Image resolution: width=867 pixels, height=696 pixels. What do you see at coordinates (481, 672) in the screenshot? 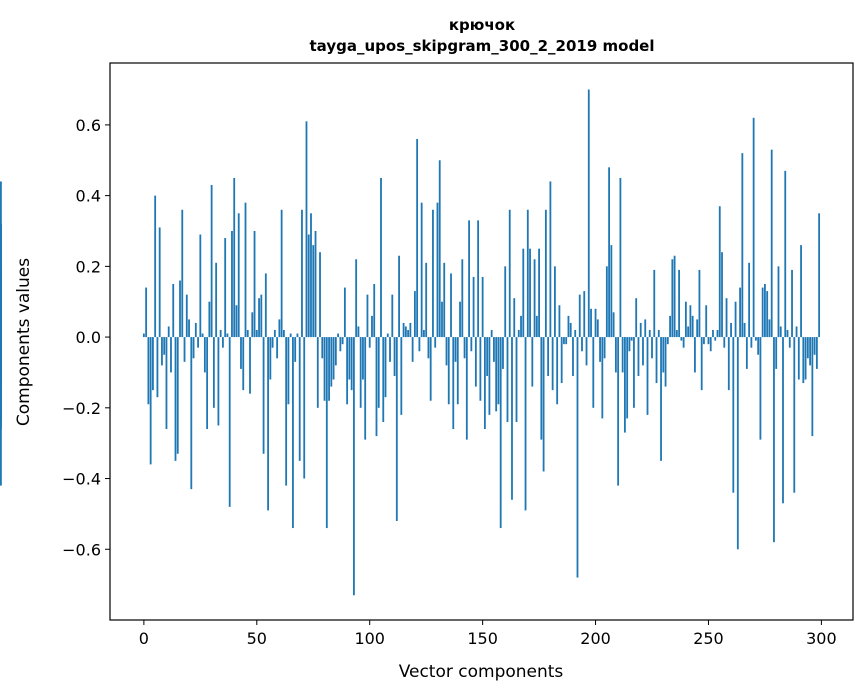
I see `x-axis-label: Vector components` at bounding box center [481, 672].